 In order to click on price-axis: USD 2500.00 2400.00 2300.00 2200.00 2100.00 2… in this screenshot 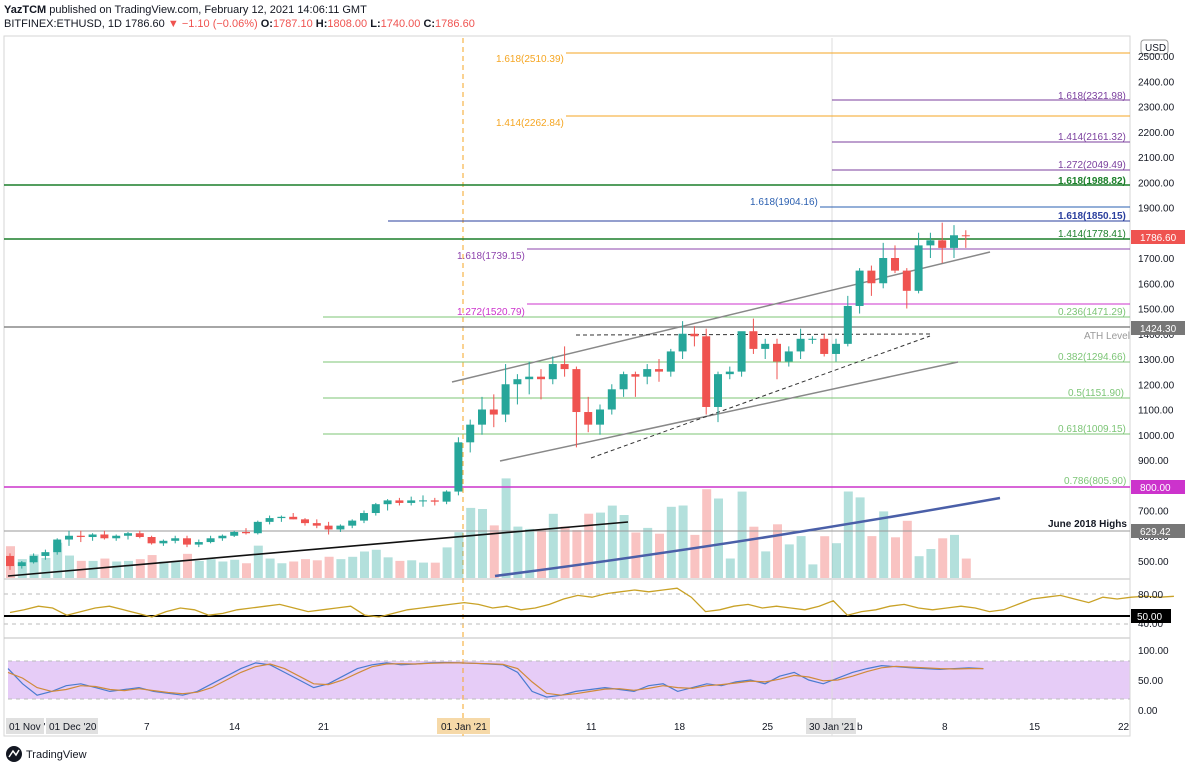, I will do `click(1156, 303)`.